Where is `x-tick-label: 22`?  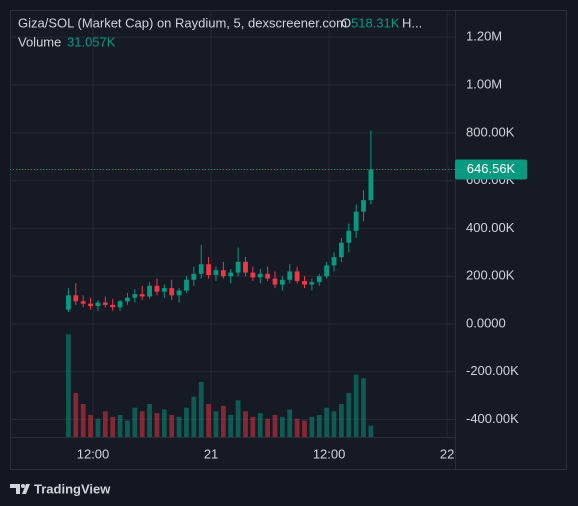
x-tick-label: 22 is located at coordinates (447, 453).